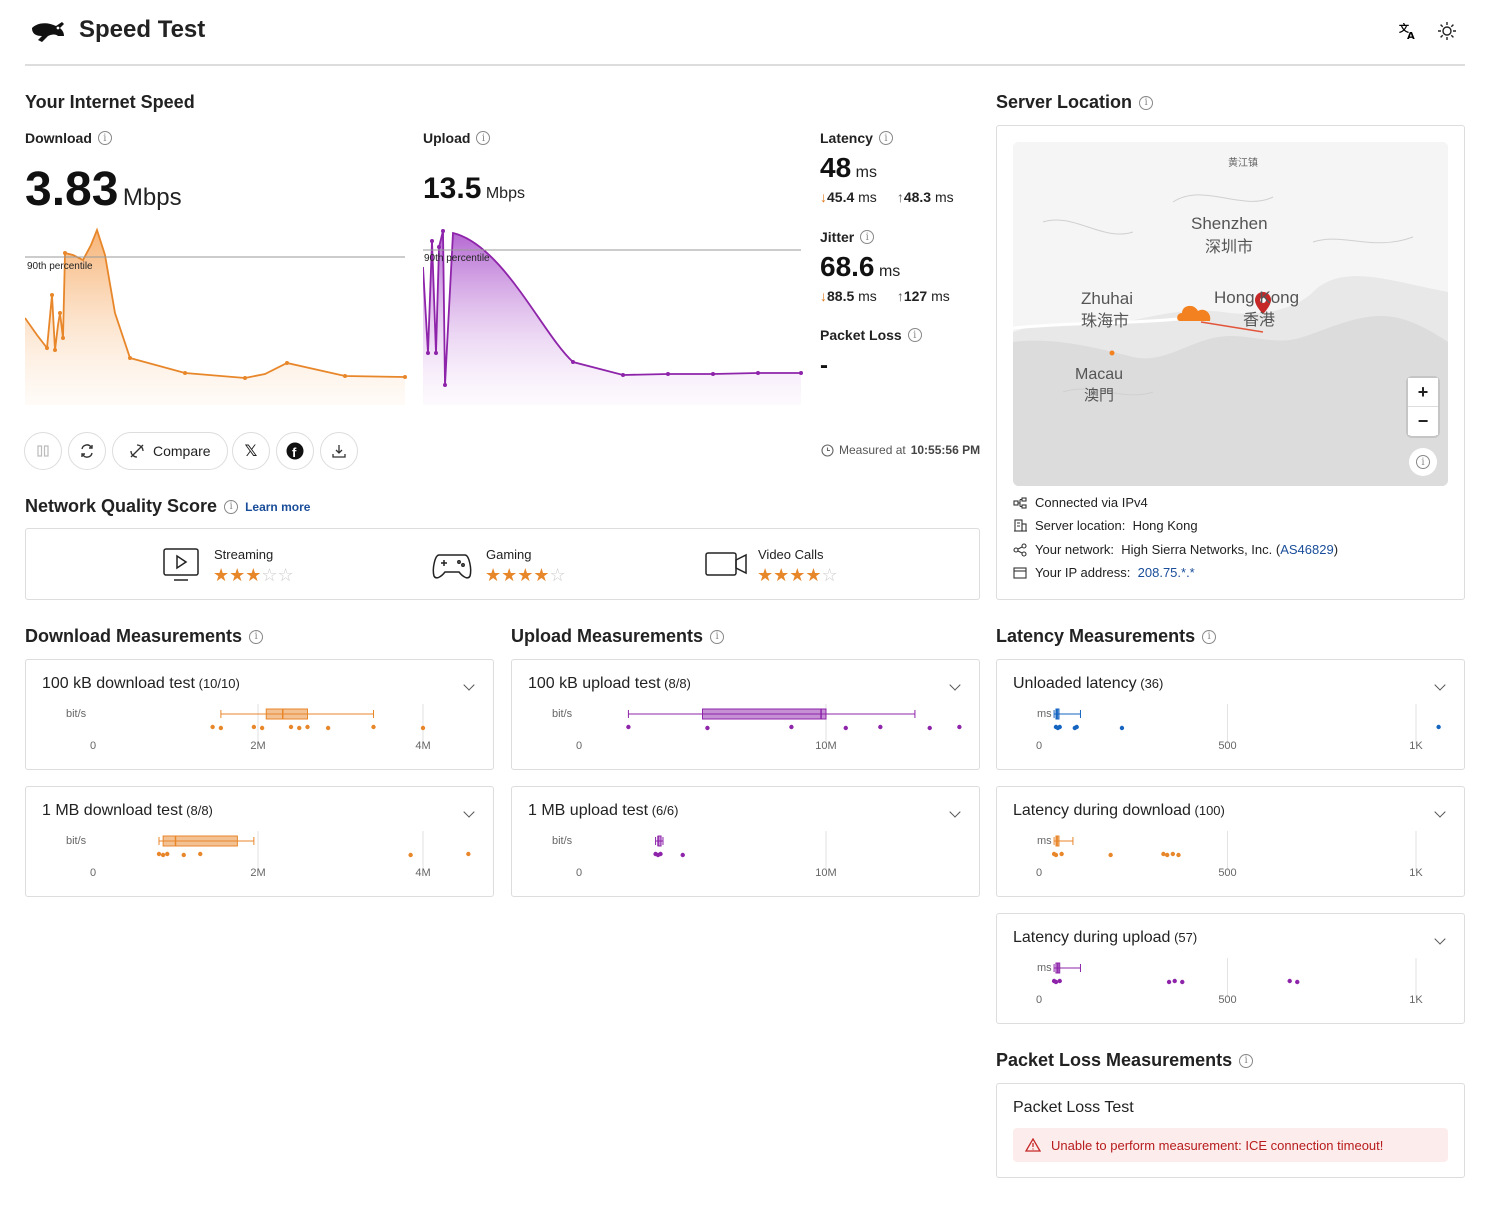  Describe the element at coordinates (258, 873) in the screenshot. I see `tick-label: 2M` at that location.